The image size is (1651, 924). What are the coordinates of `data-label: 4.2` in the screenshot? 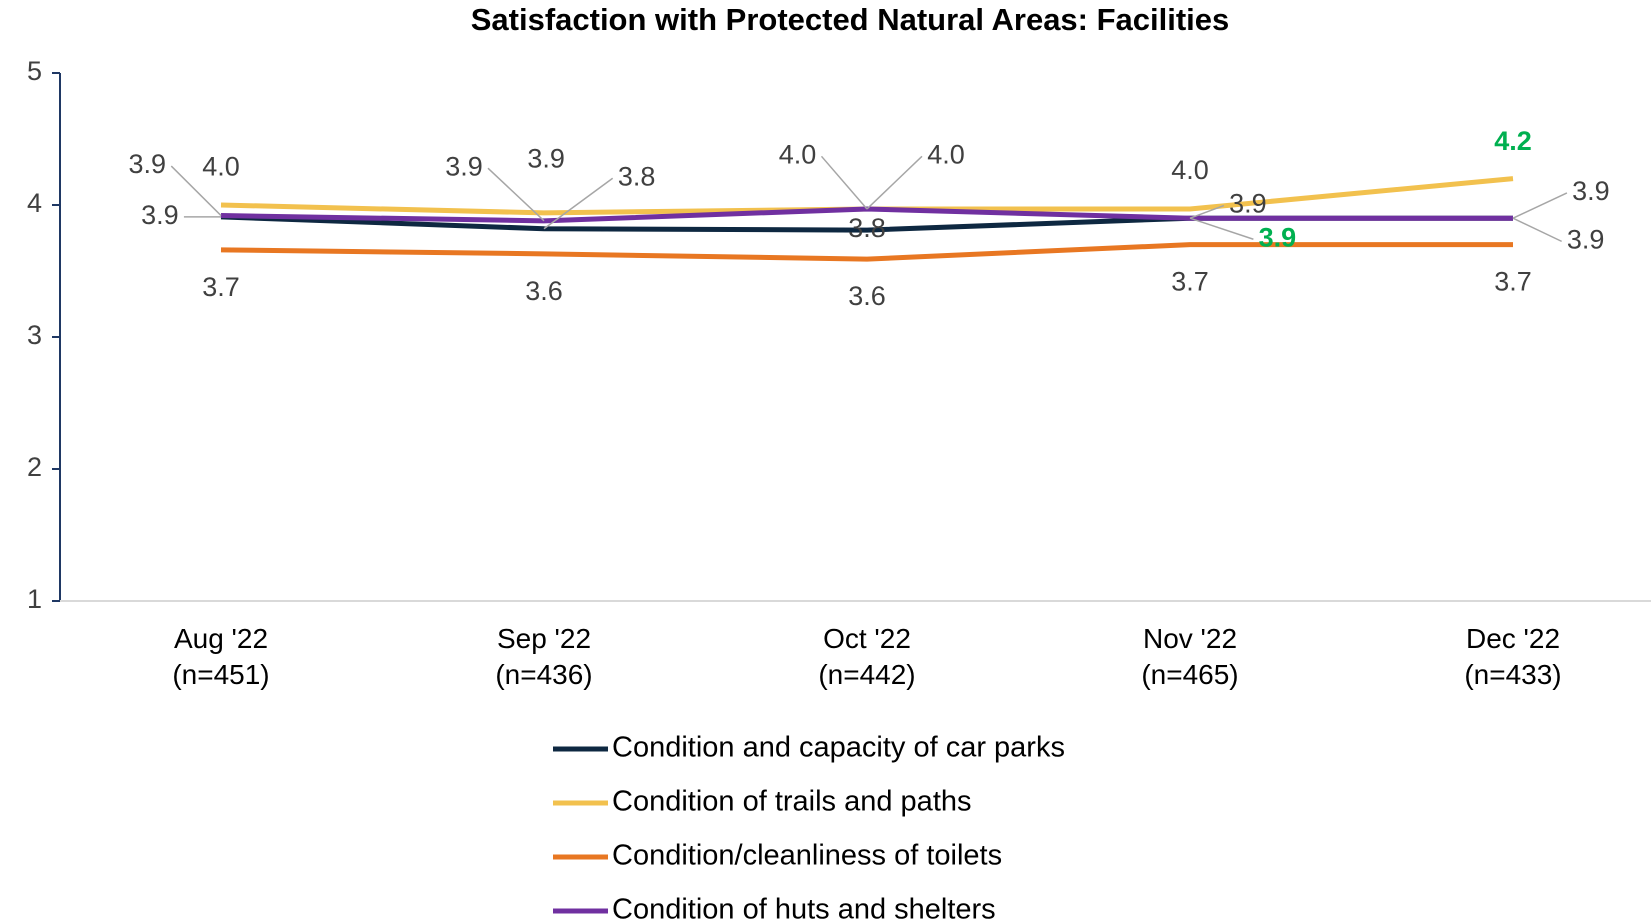 It's located at (1513, 141).